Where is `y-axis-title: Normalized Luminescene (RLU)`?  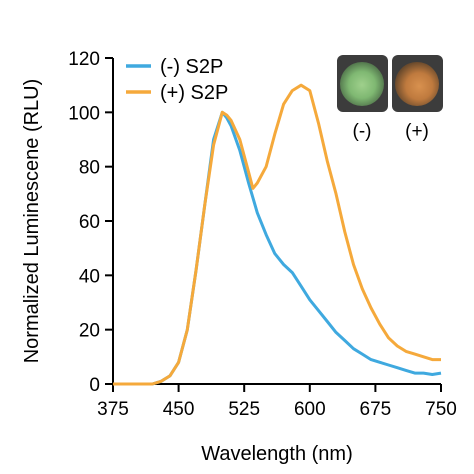 y-axis-title: Normalized Luminescene (RLU) is located at coordinates (32, 221).